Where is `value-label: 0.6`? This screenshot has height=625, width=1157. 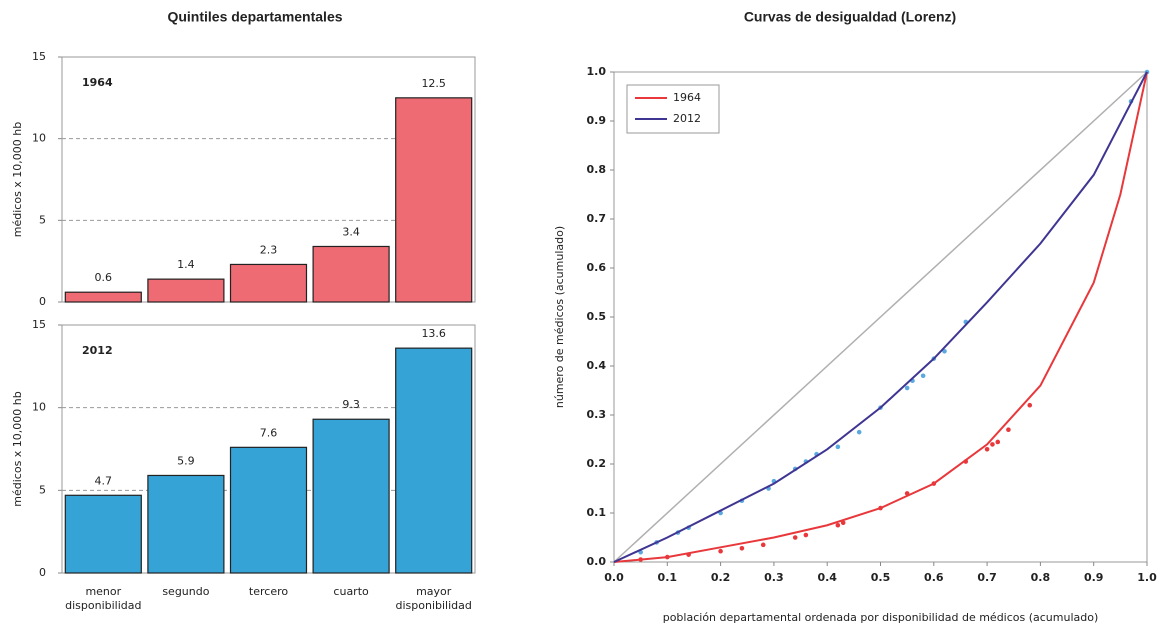
value-label: 0.6 is located at coordinates (104, 277).